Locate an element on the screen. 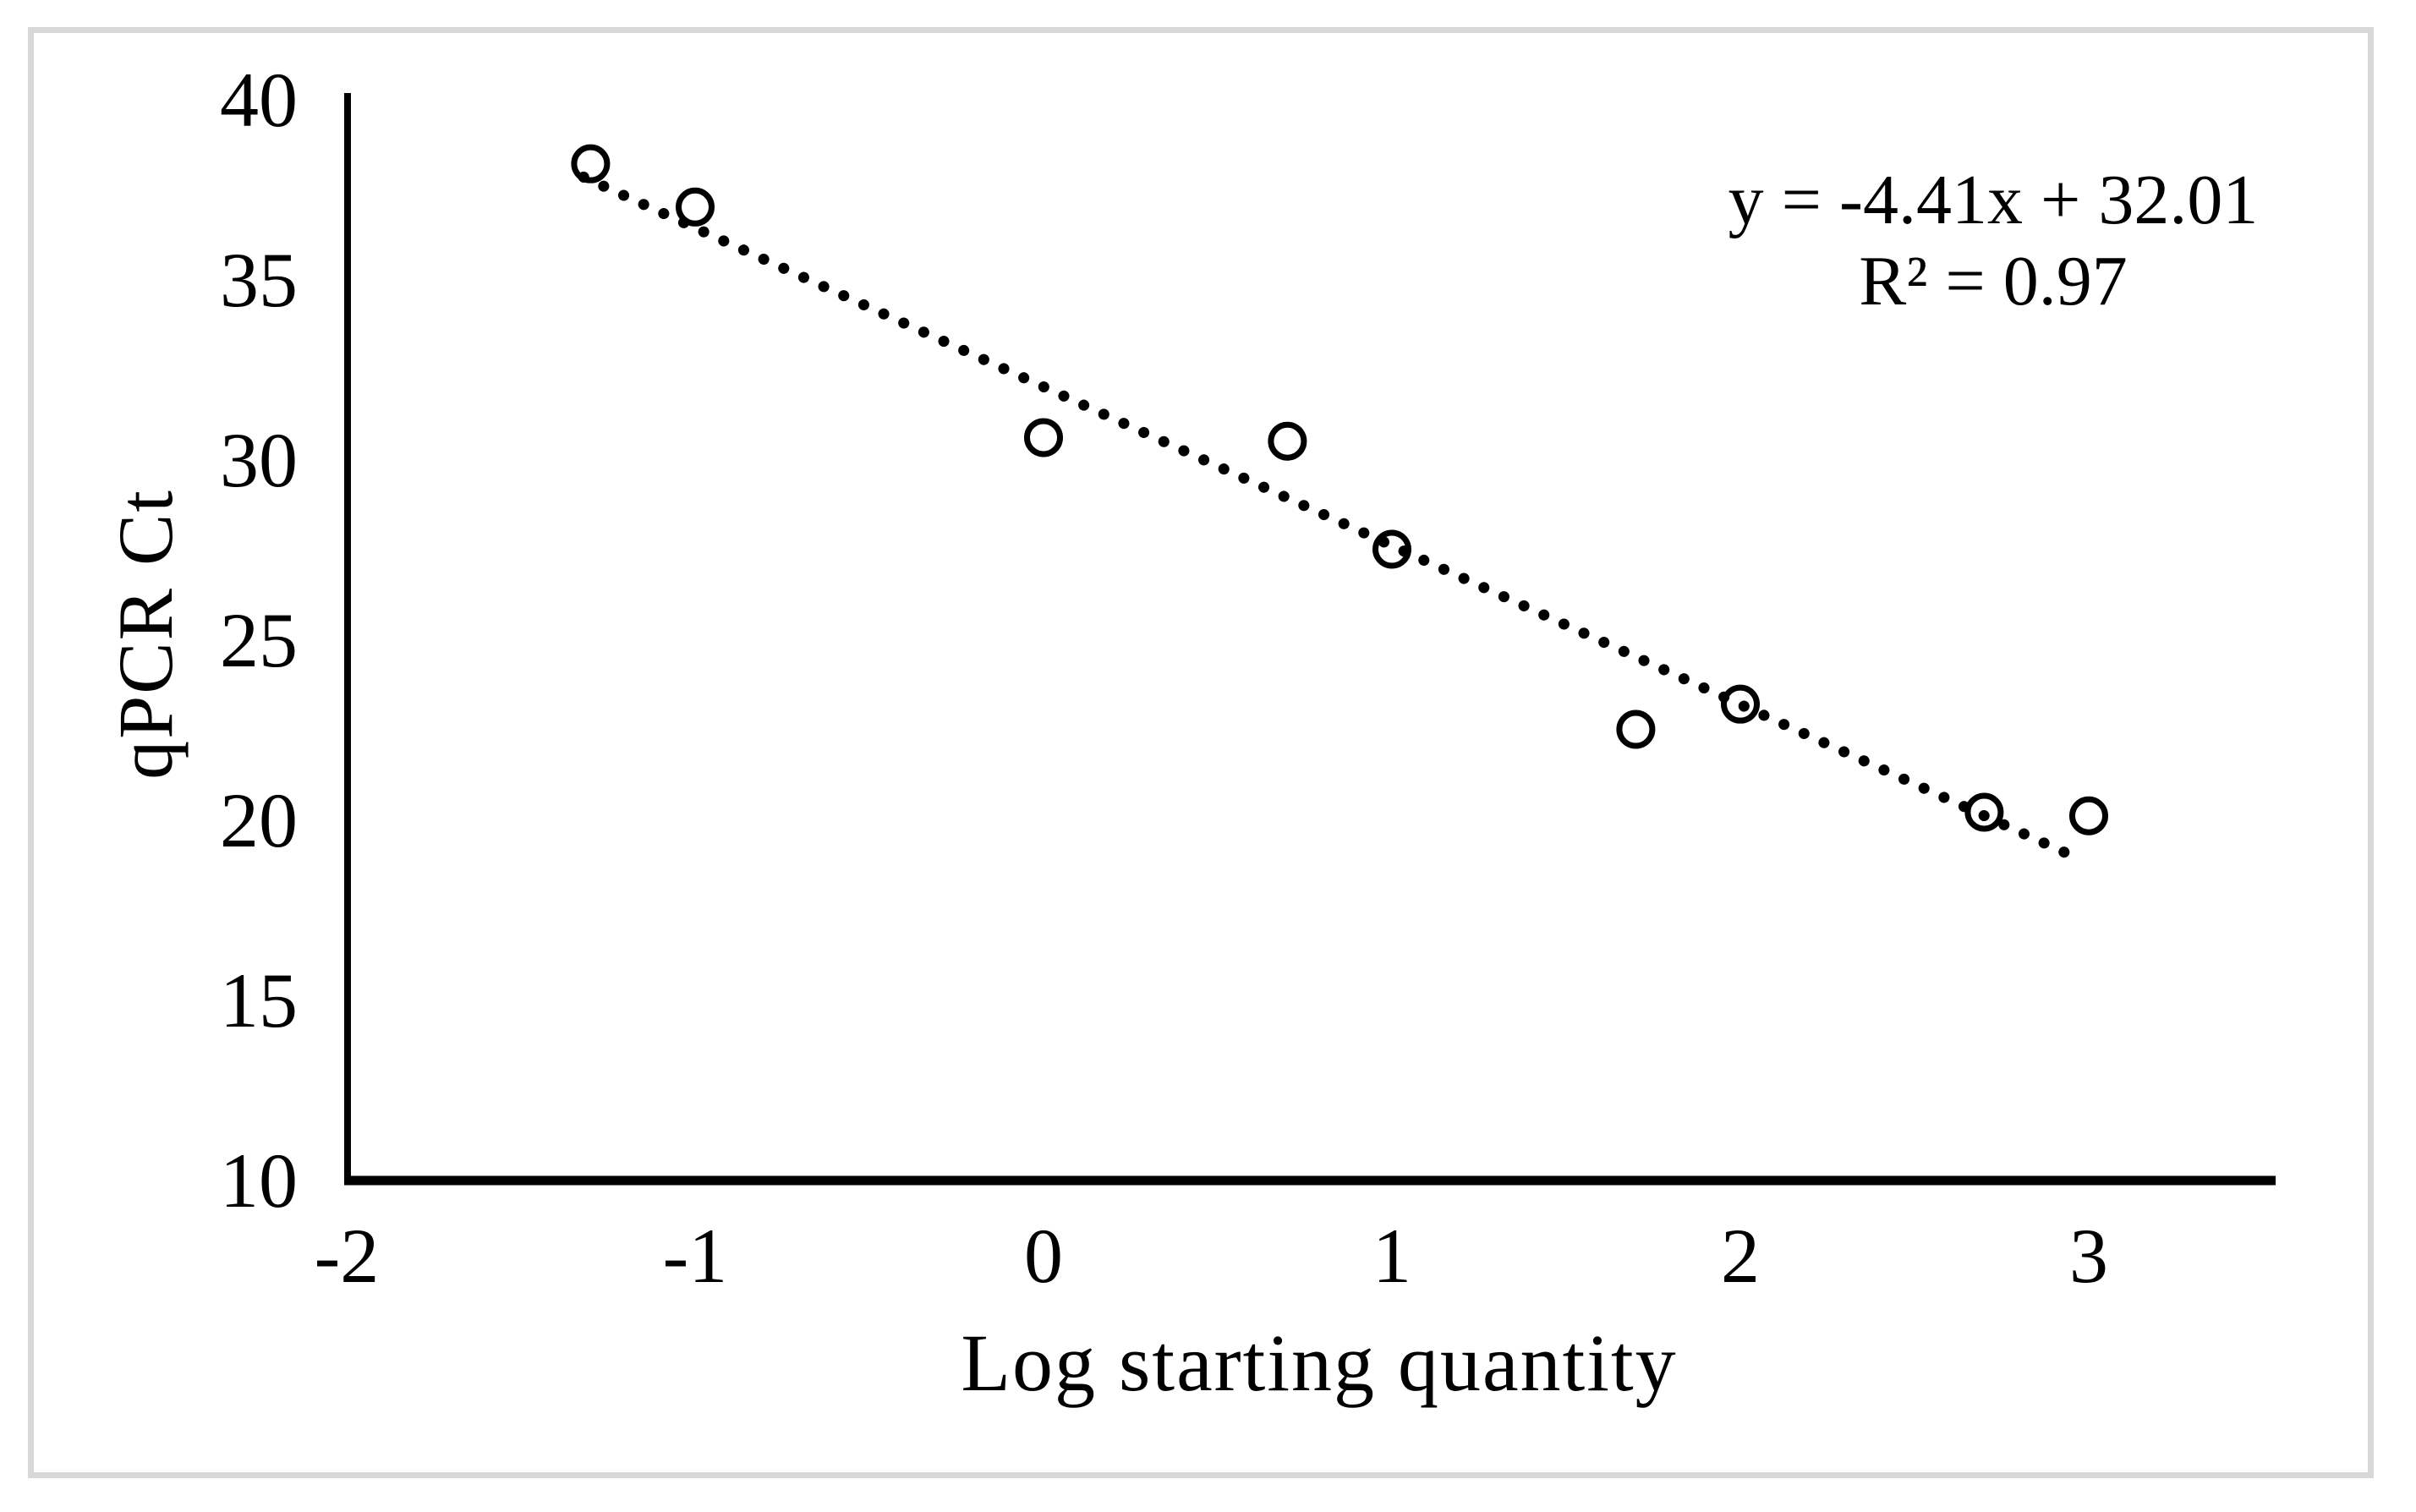 The height and width of the screenshot is (1512, 2416). y-tick-label: 25 is located at coordinates (259, 640).